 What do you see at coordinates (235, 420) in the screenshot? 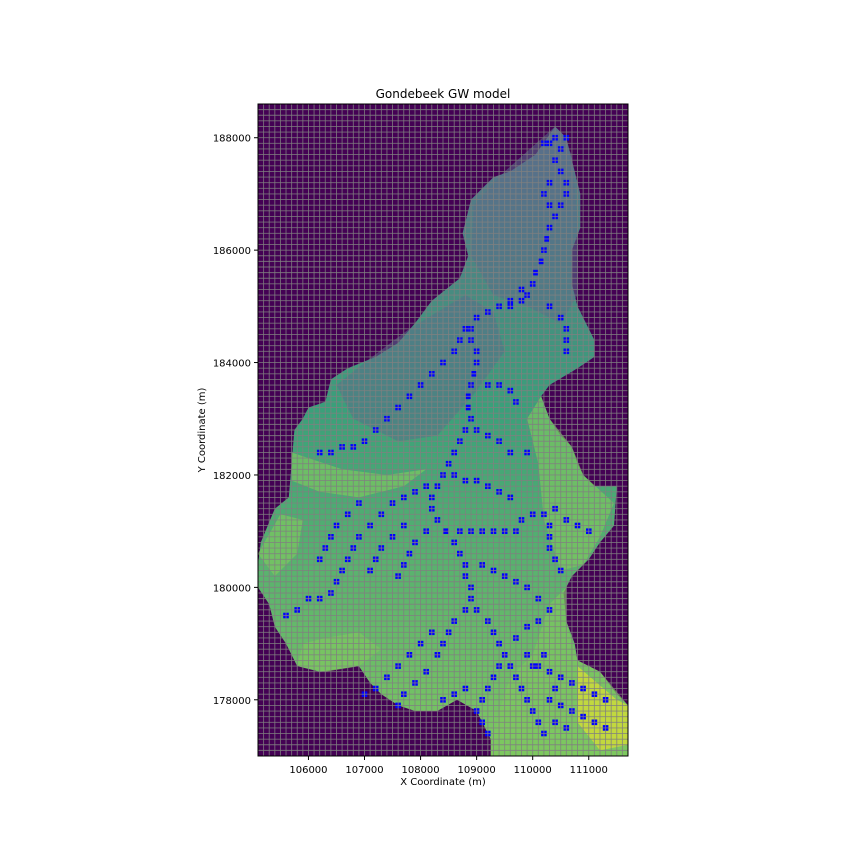
I see `y-axis: 178000 180000 182000 184000 186000 188000` at bounding box center [235, 420].